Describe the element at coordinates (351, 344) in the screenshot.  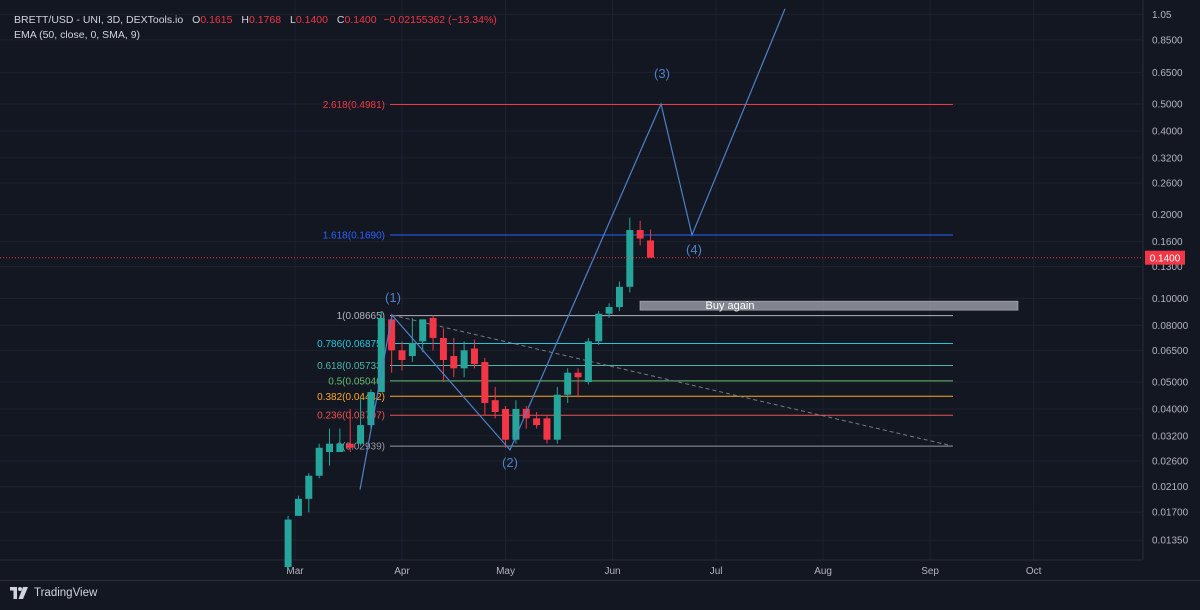
I see `fib-level-label: 0.786(0.06875)` at that location.